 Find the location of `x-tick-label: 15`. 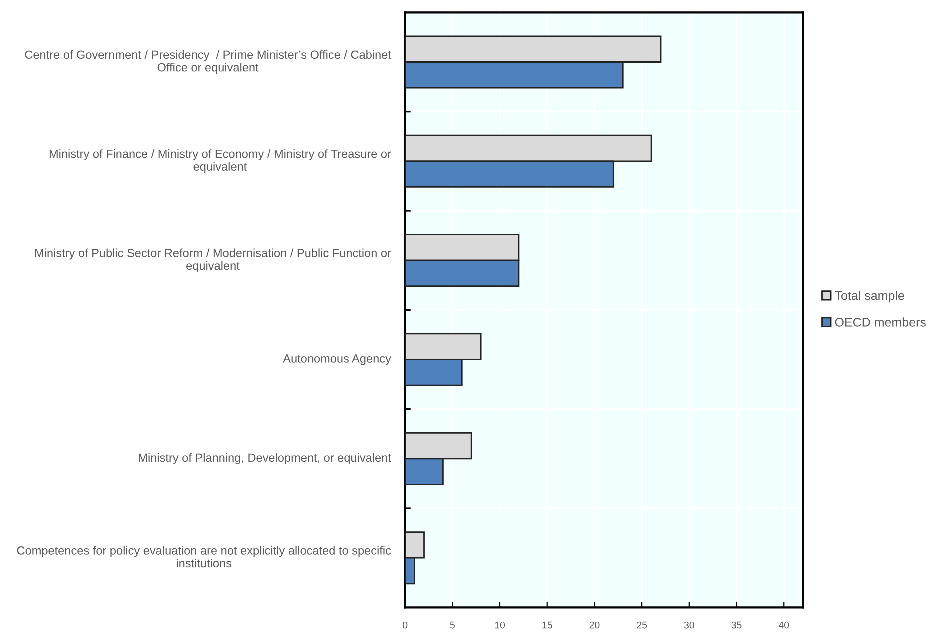

x-tick-label: 15 is located at coordinates (547, 625).